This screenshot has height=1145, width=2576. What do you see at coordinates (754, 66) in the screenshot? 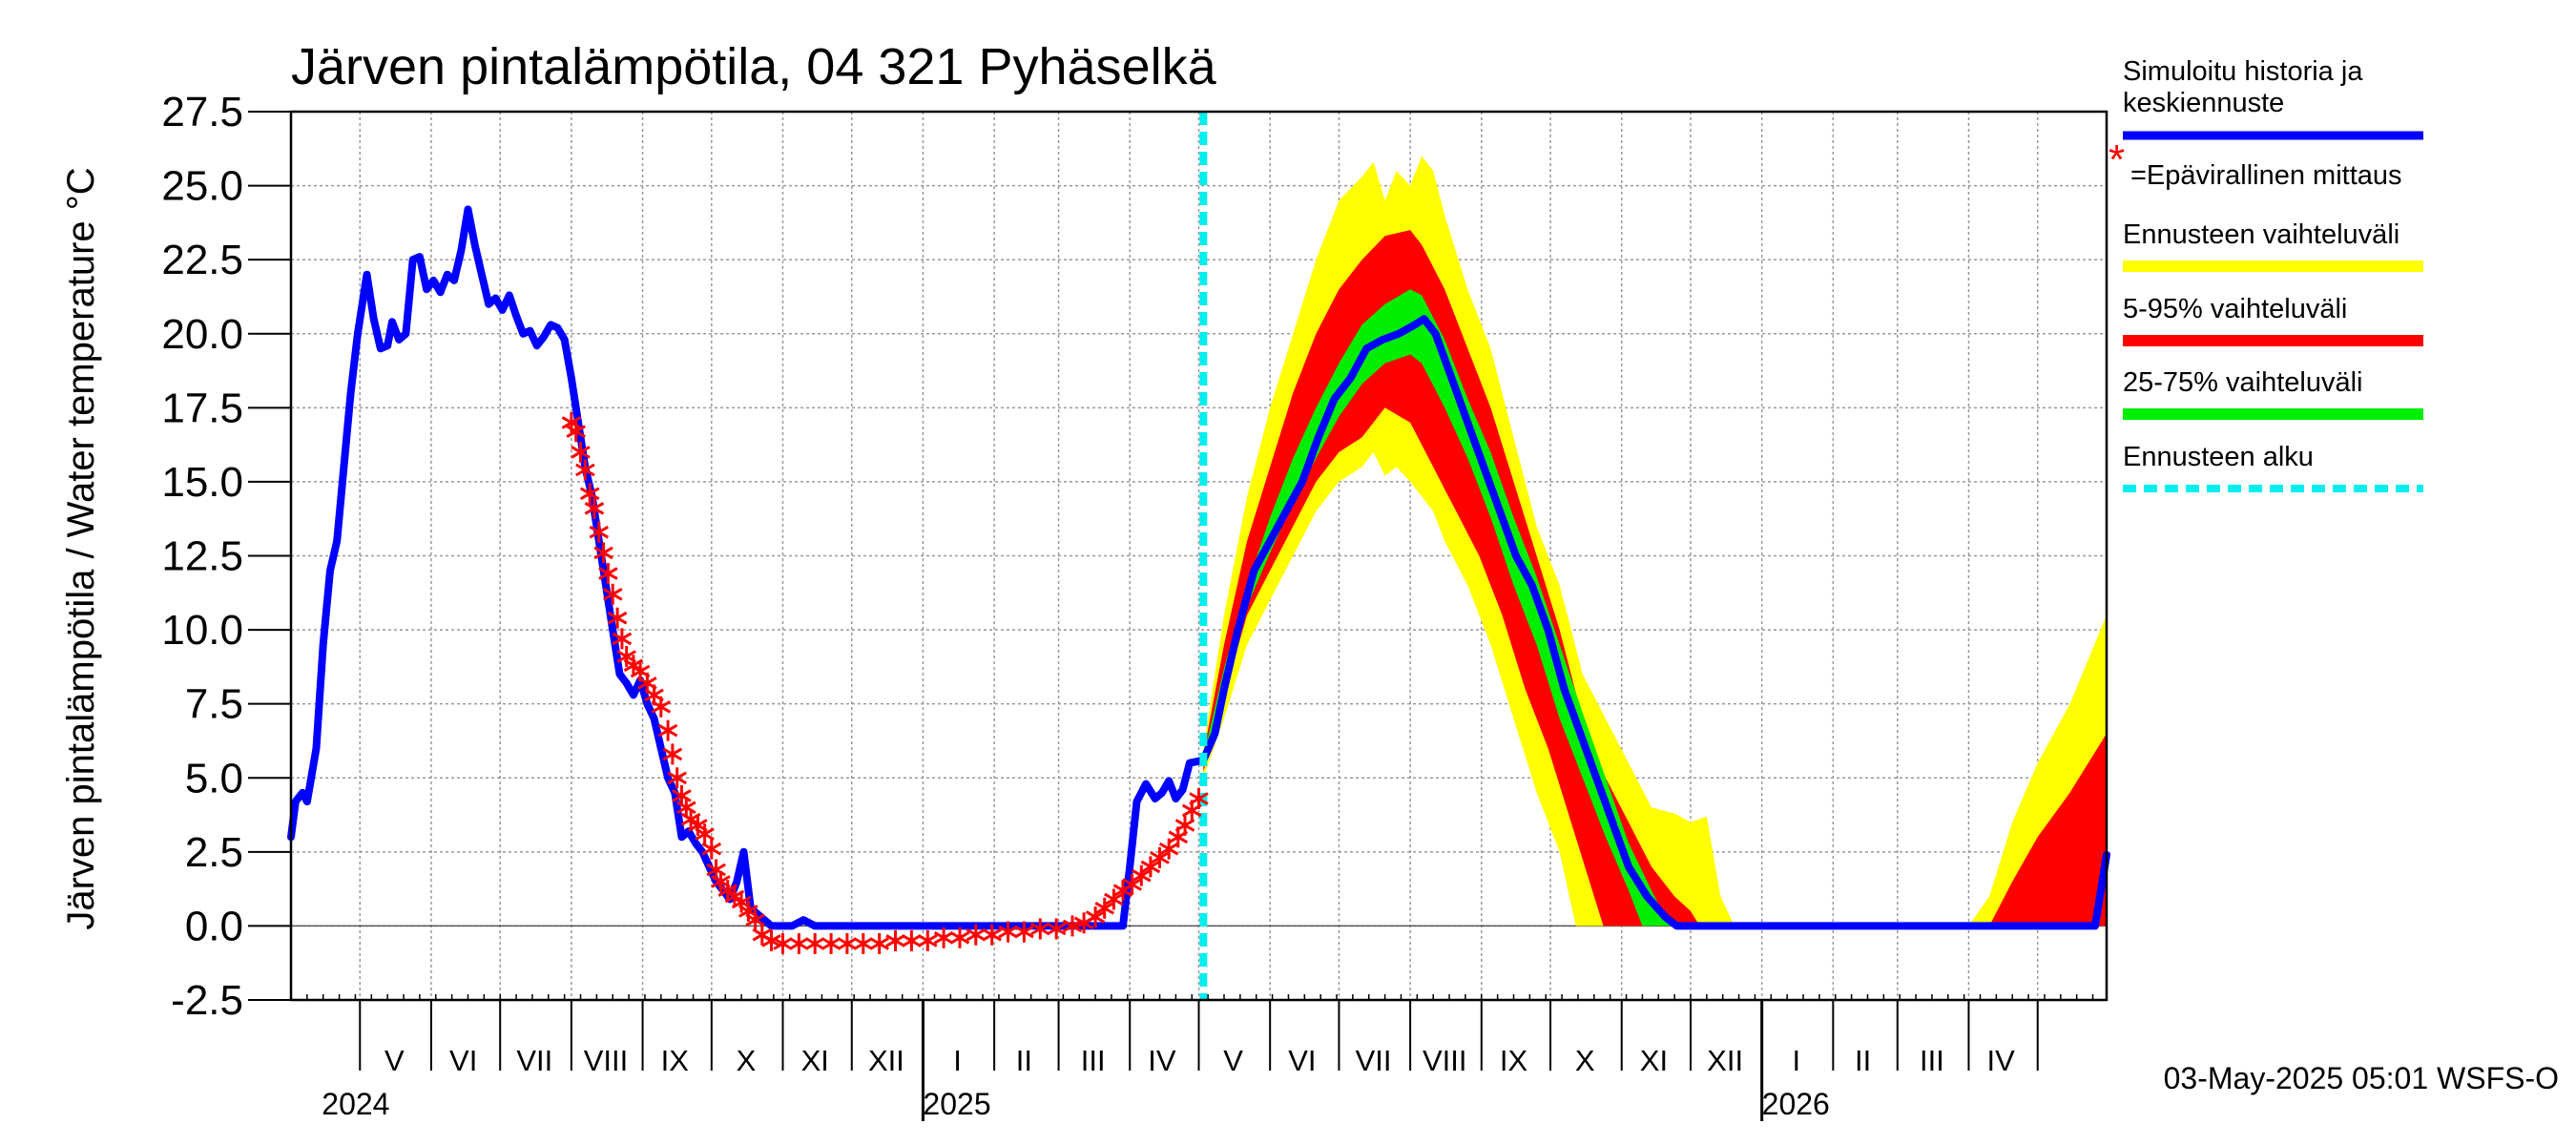
I see `chart-title: Järven pintalämpötila, 04 321 Pyhäselkä` at bounding box center [754, 66].